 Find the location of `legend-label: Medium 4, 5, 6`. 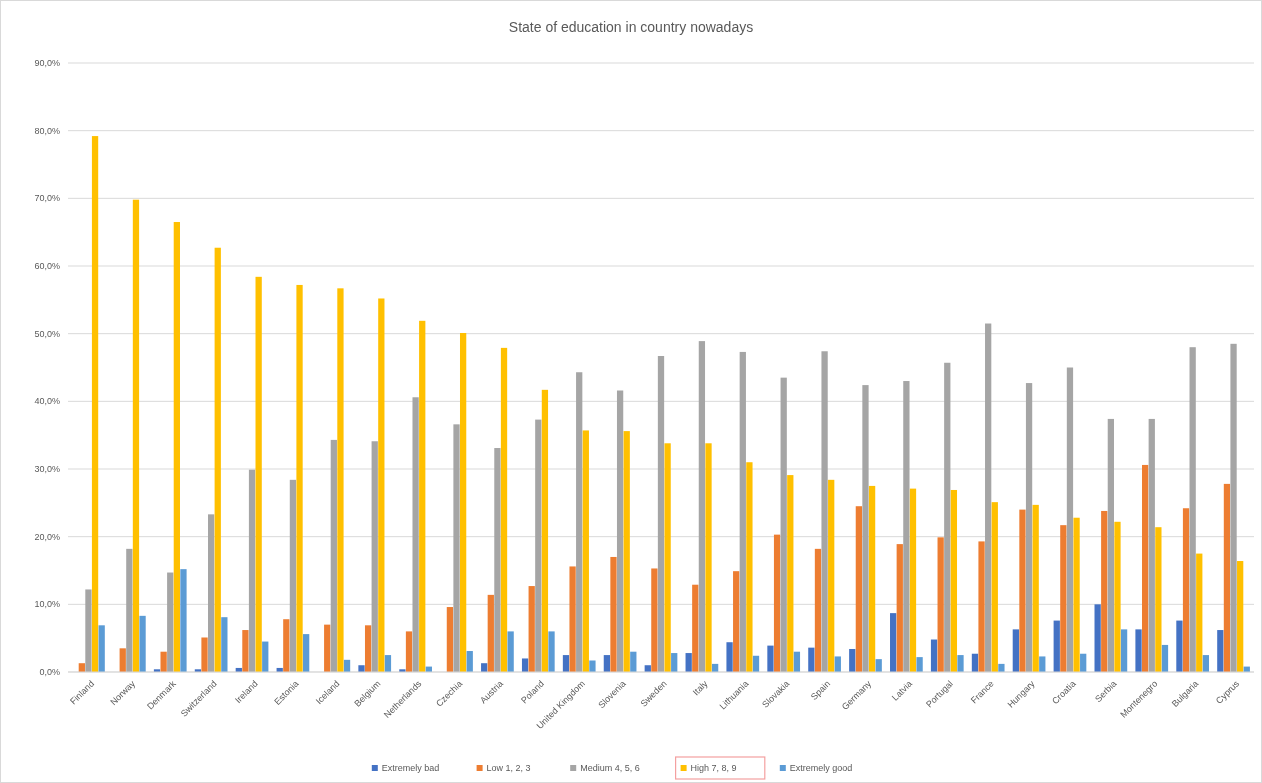

legend-label: Medium 4, 5, 6 is located at coordinates (610, 768).